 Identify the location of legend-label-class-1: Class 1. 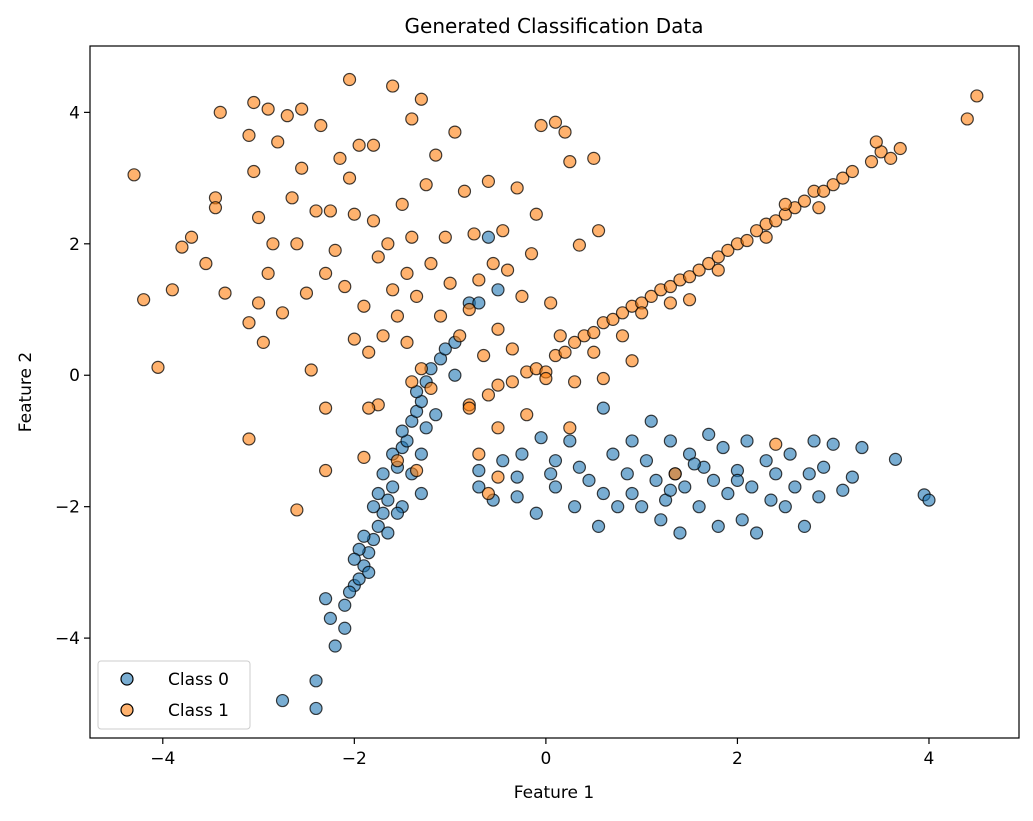
(198, 711).